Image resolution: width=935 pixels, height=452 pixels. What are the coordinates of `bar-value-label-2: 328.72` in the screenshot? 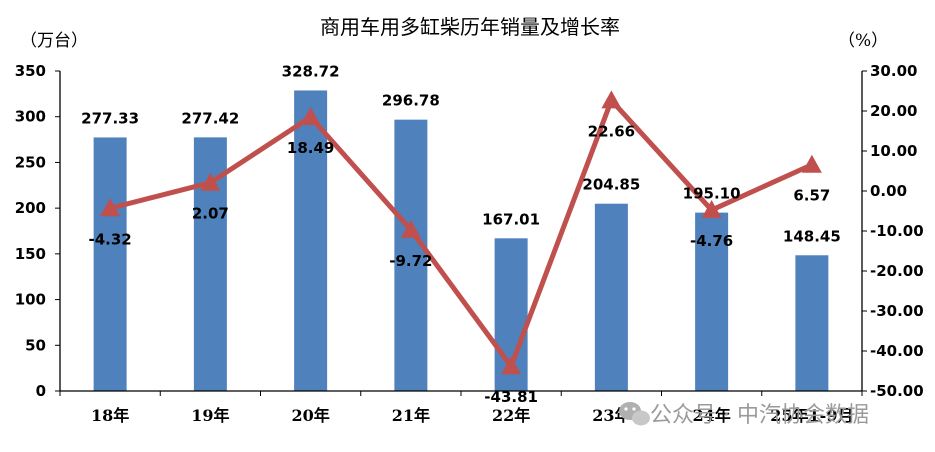 It's located at (311, 71).